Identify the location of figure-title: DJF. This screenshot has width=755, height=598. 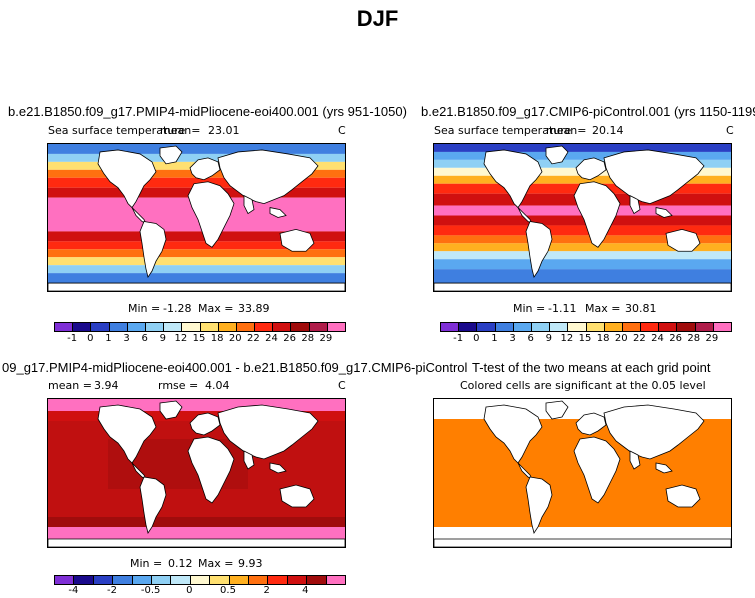
(377, 18).